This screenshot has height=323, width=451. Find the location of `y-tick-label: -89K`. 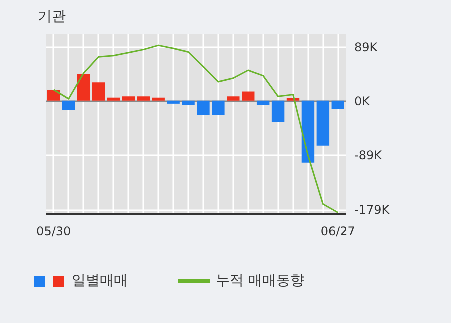

y-tick-label: -89K is located at coordinates (369, 155).